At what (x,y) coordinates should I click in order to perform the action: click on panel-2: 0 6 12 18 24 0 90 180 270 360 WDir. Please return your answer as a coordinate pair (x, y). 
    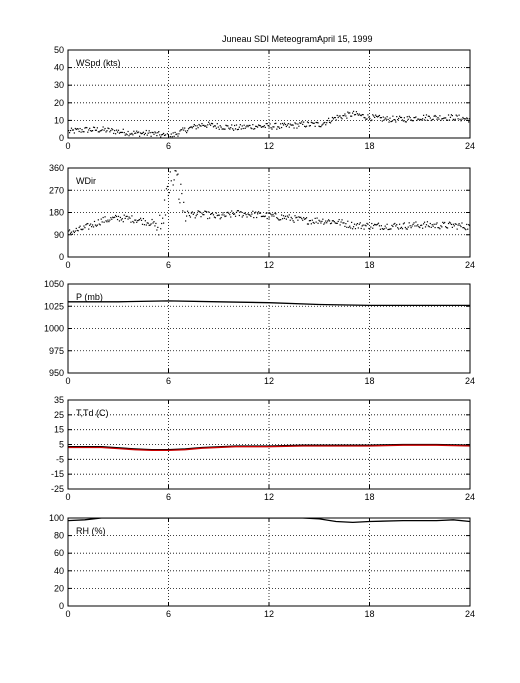
    Looking at the image, I should click on (262, 216).